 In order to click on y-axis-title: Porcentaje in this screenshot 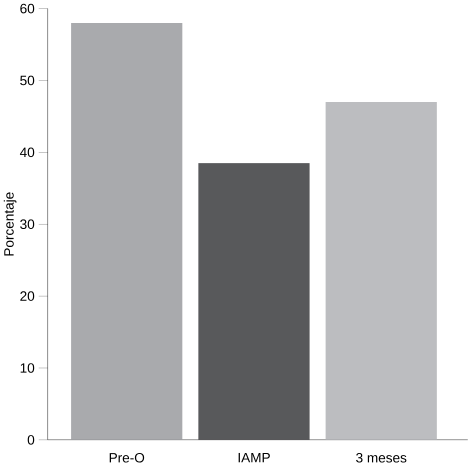, I will do `click(10, 224)`.